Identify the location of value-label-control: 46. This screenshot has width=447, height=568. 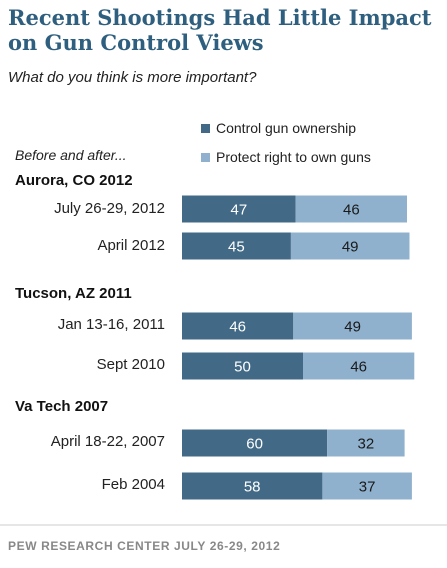
(237, 327).